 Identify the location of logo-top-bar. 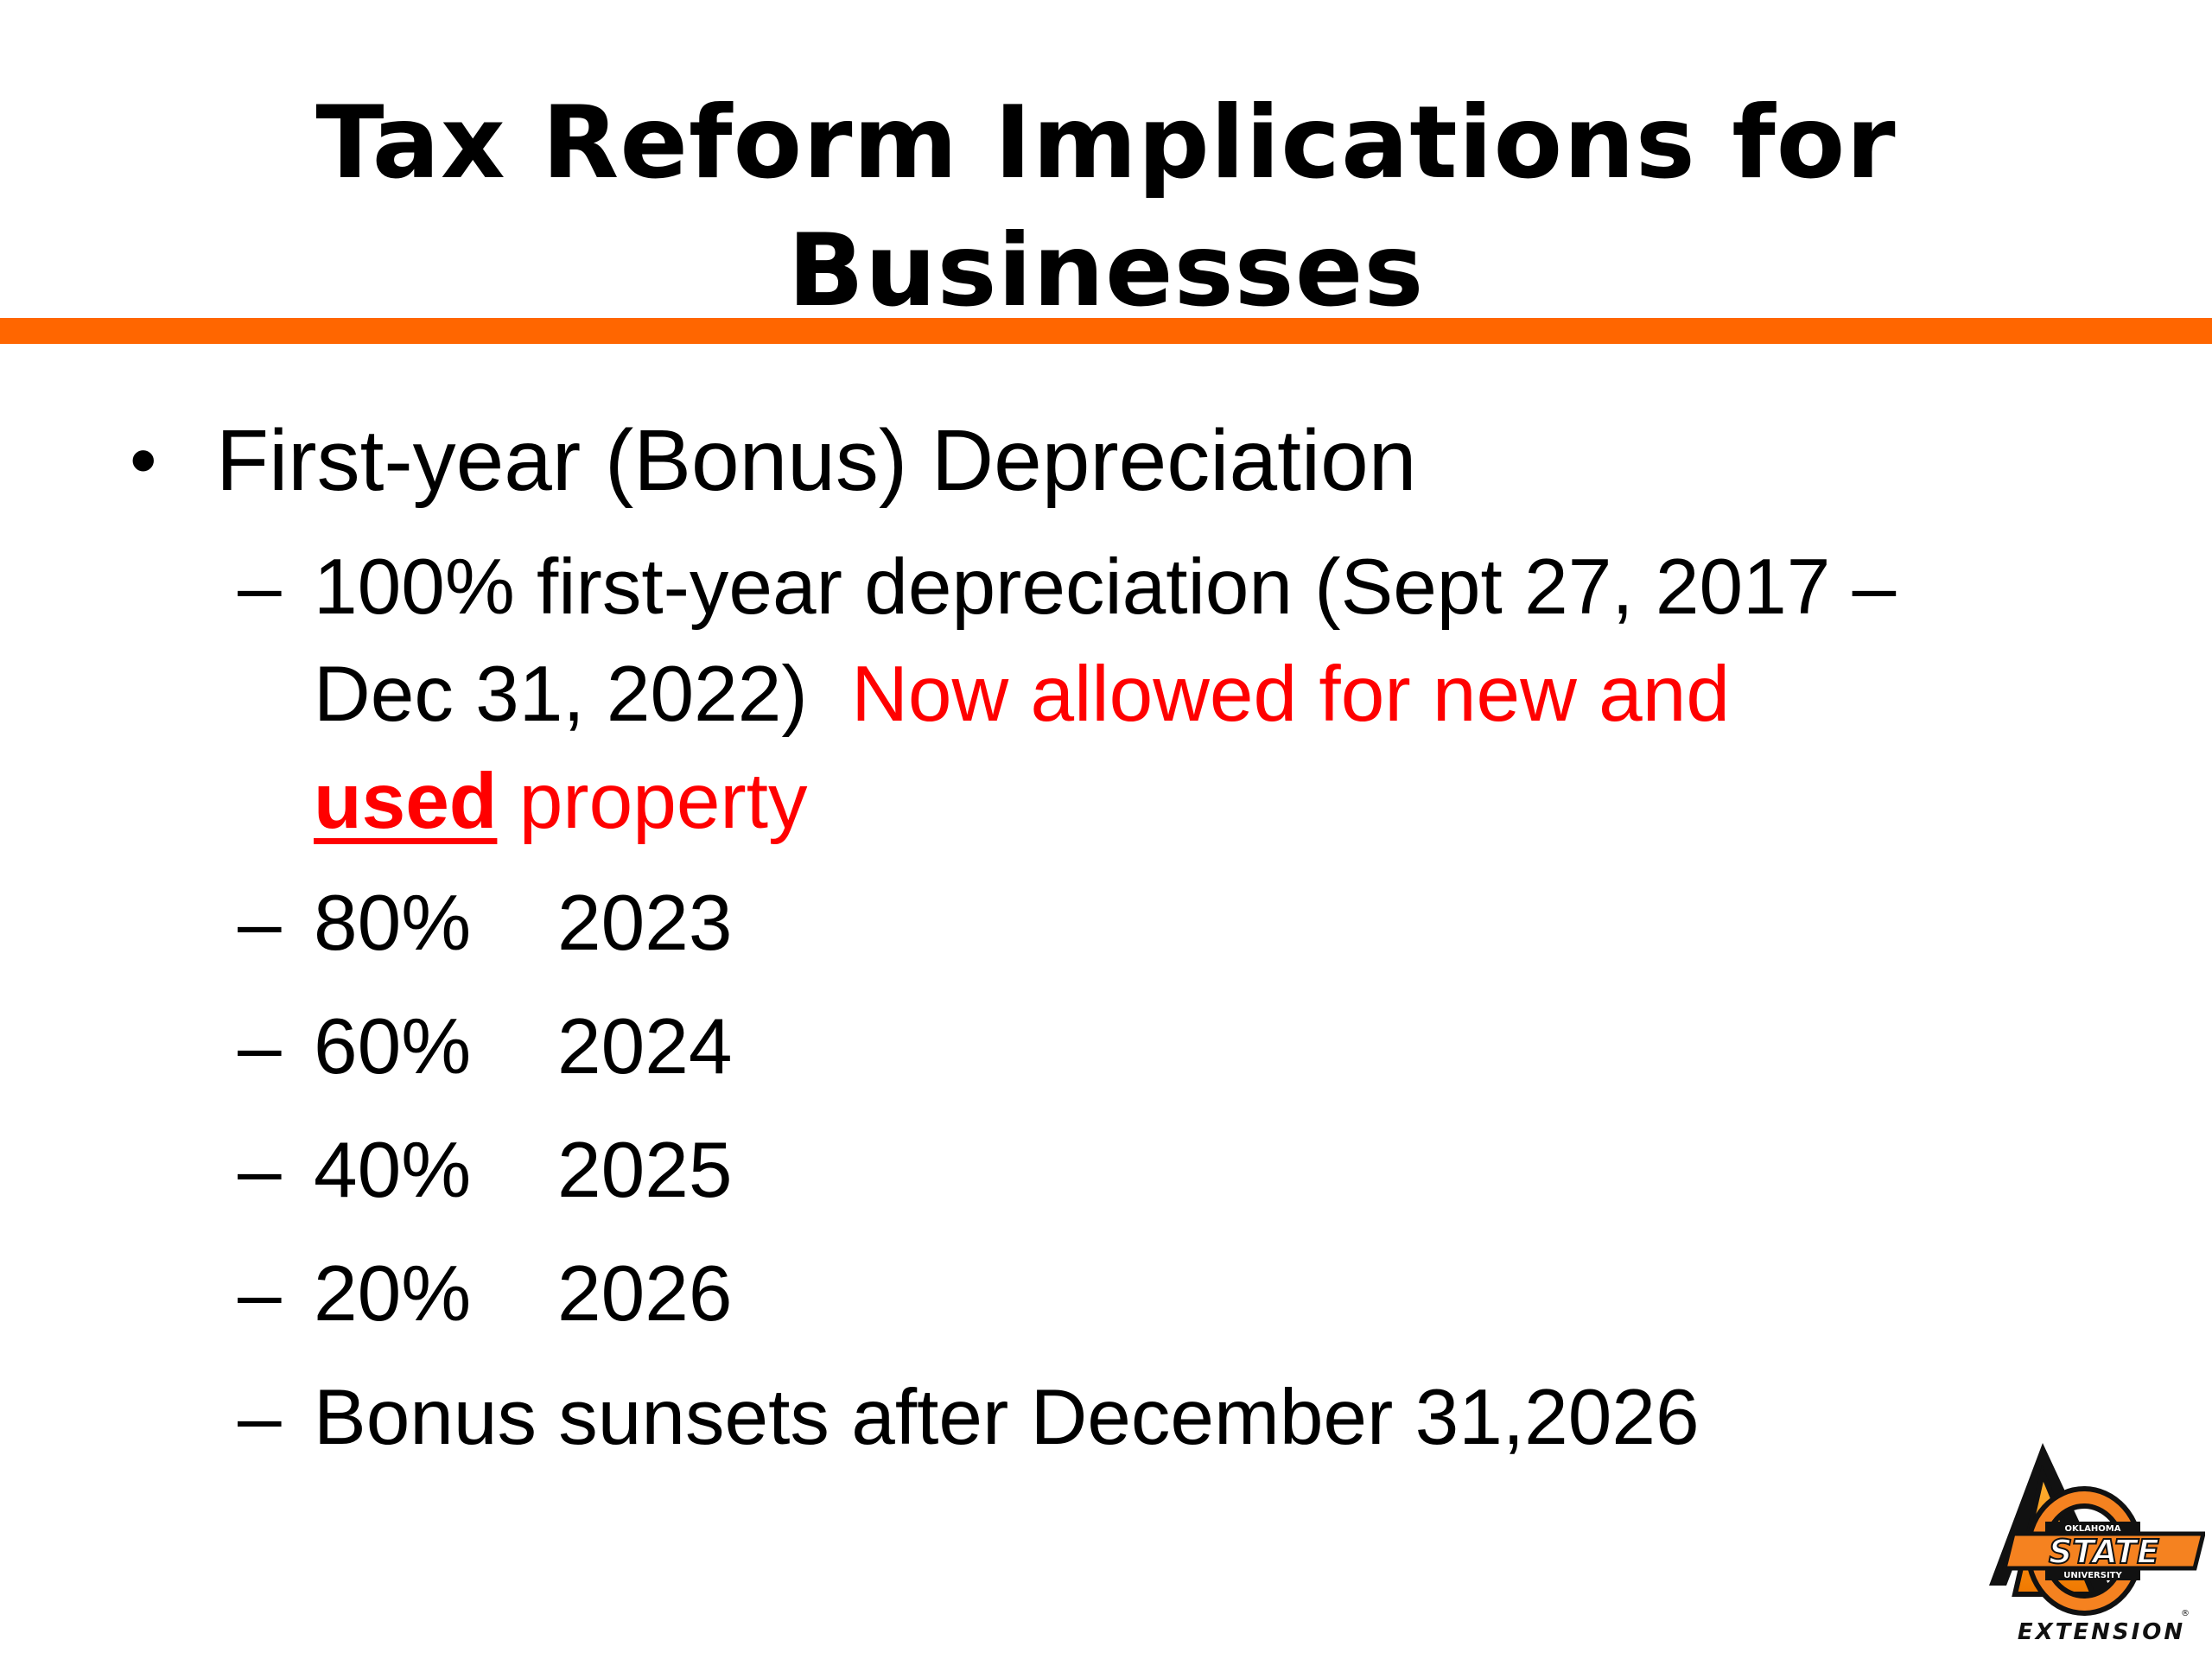
(2092, 1528).